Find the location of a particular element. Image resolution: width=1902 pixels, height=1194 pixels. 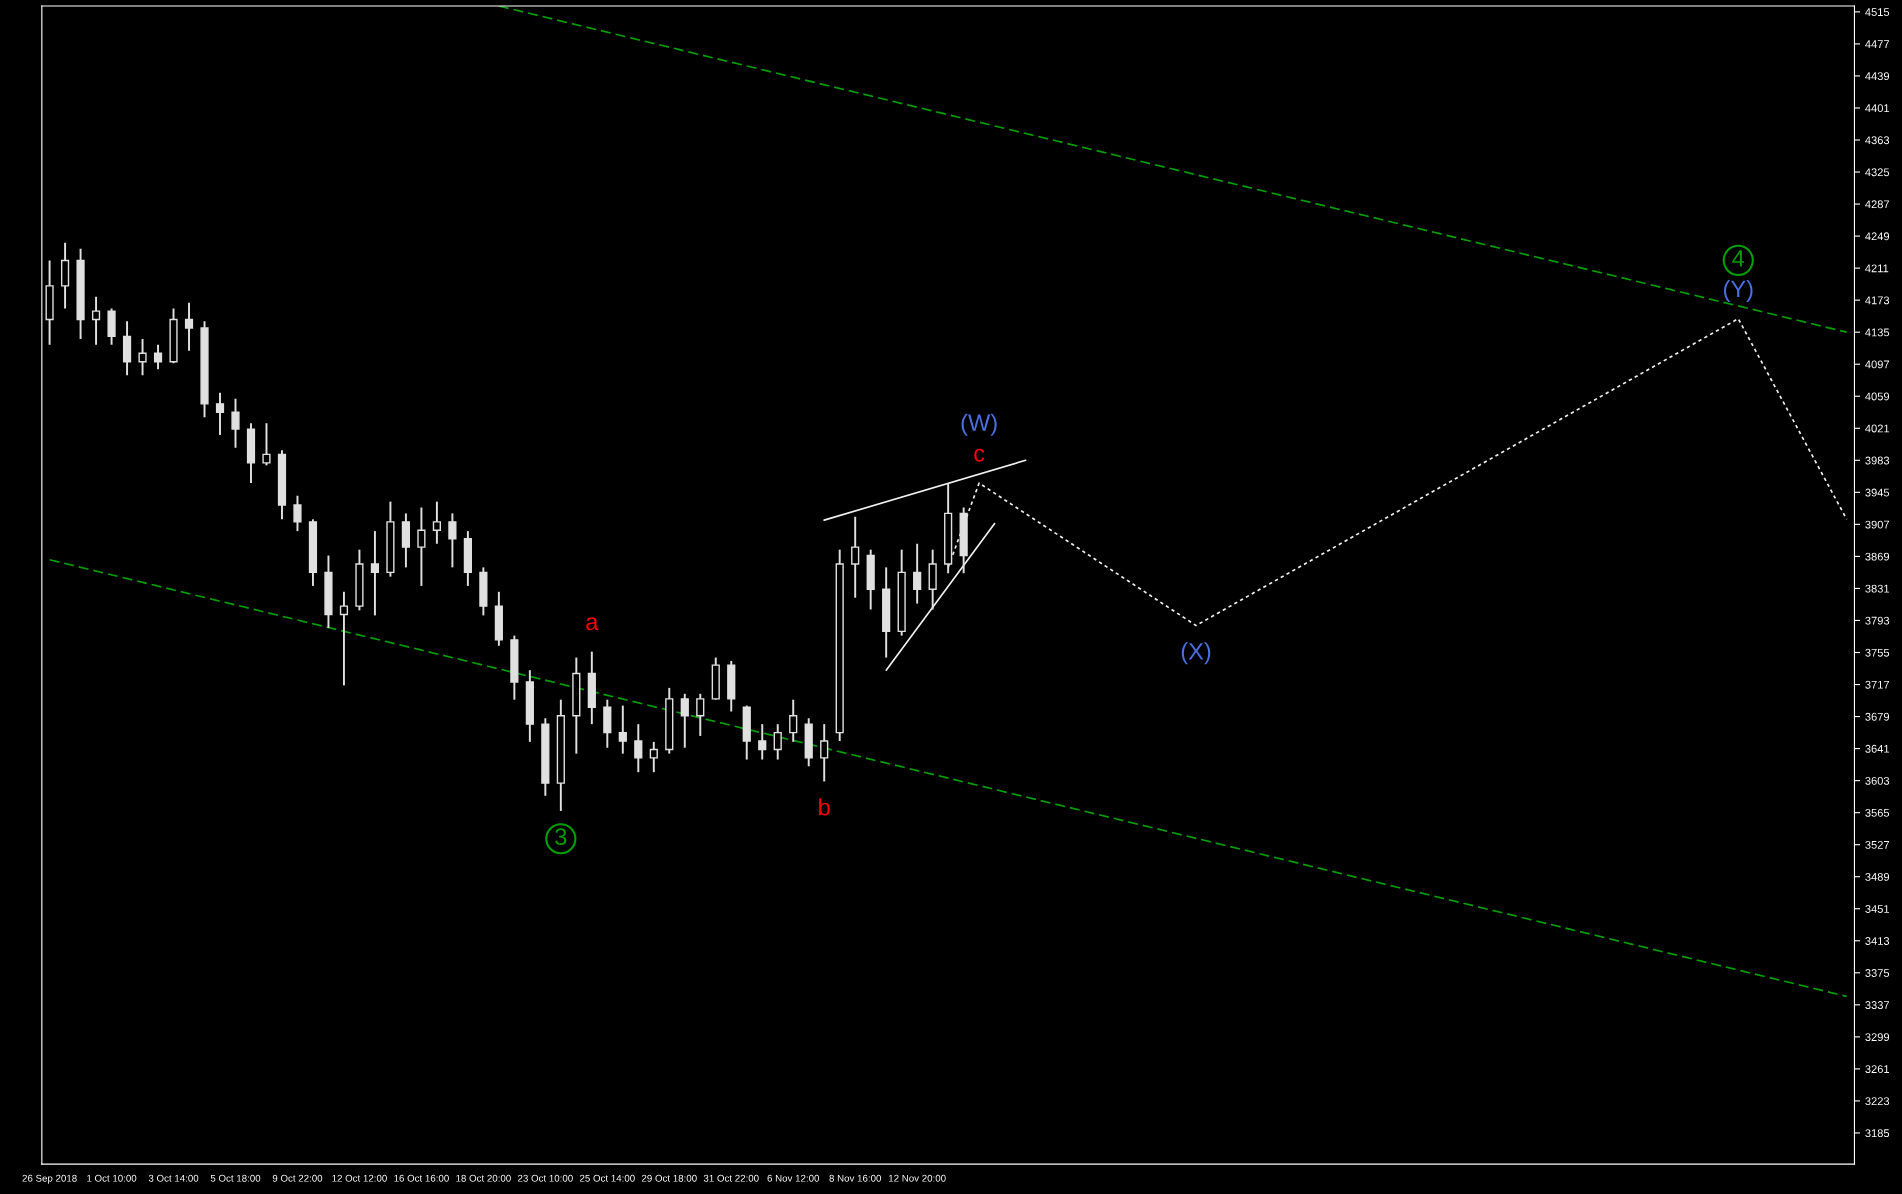

y-tick-label: 4477 is located at coordinates (1877, 44).